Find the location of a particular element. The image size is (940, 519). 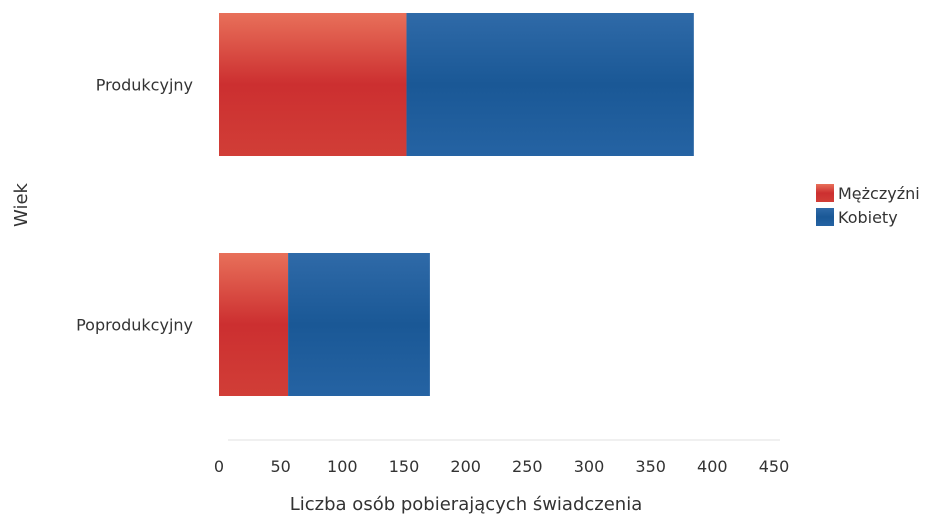

x-tick-label: 150 is located at coordinates (404, 466).